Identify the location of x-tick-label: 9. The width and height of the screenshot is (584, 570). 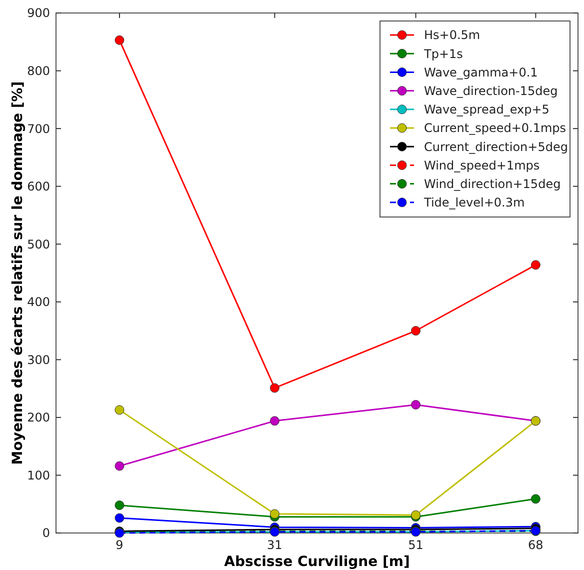
(120, 545).